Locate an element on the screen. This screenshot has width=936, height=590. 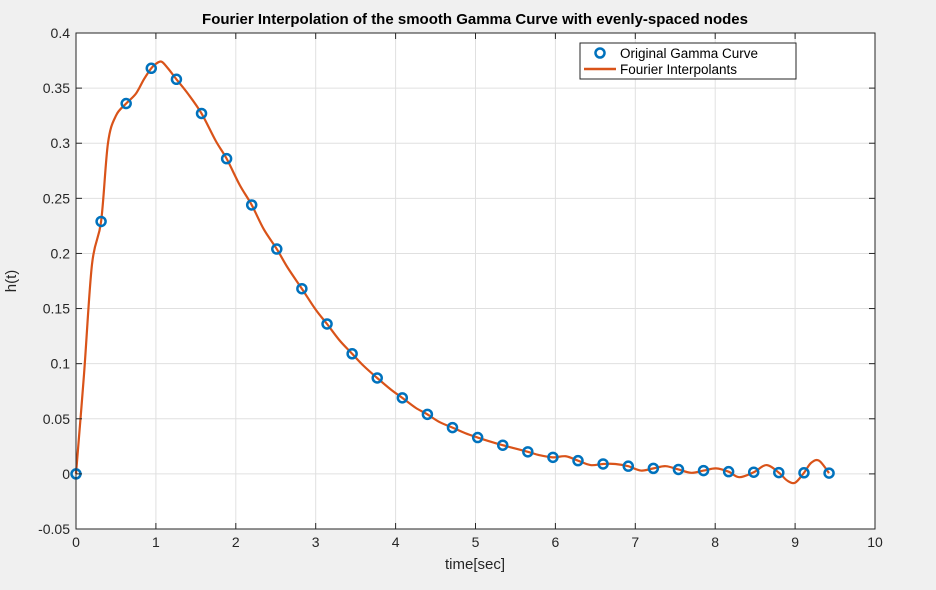
x-tick-label: 6 is located at coordinates (556, 542).